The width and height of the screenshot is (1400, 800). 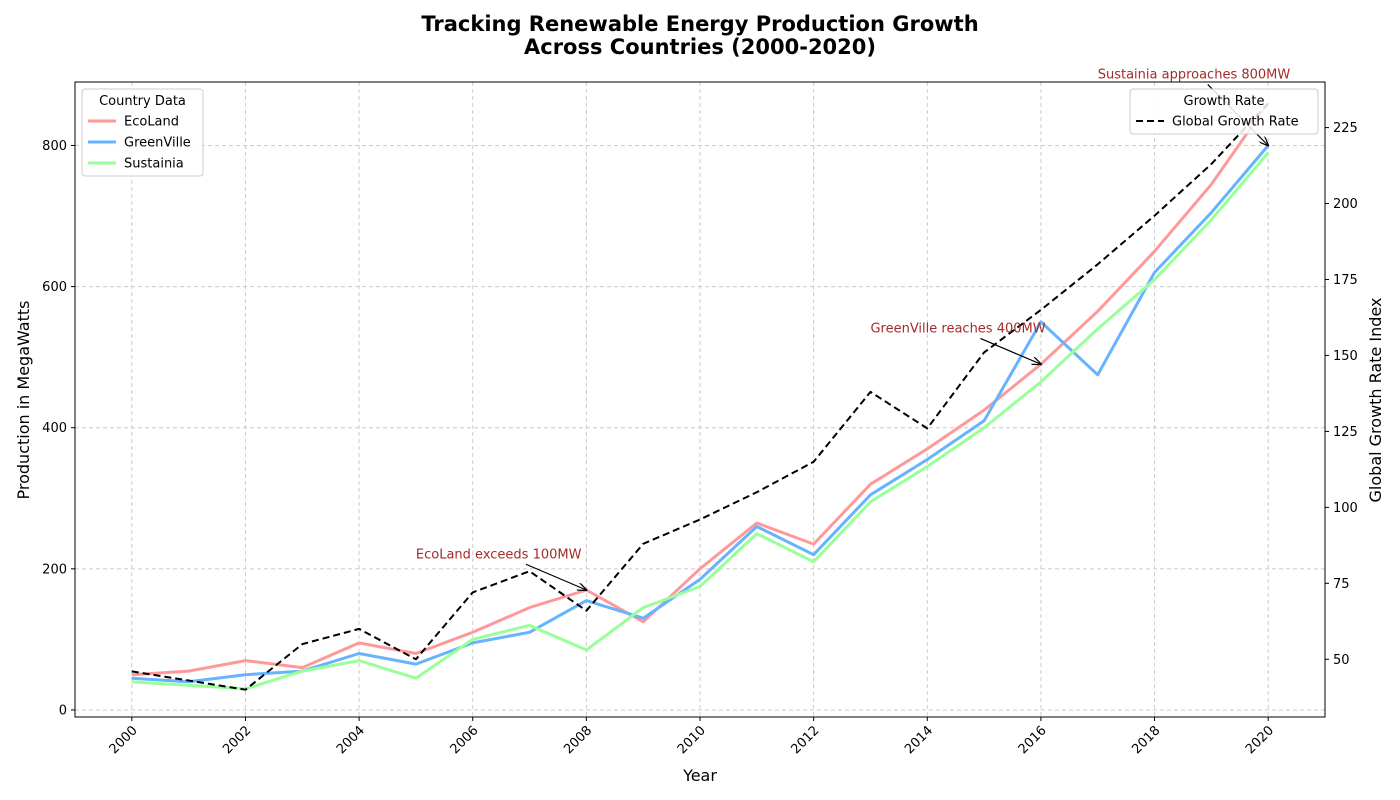 I want to click on x-tick-label: 2016, so click(x=1033, y=740).